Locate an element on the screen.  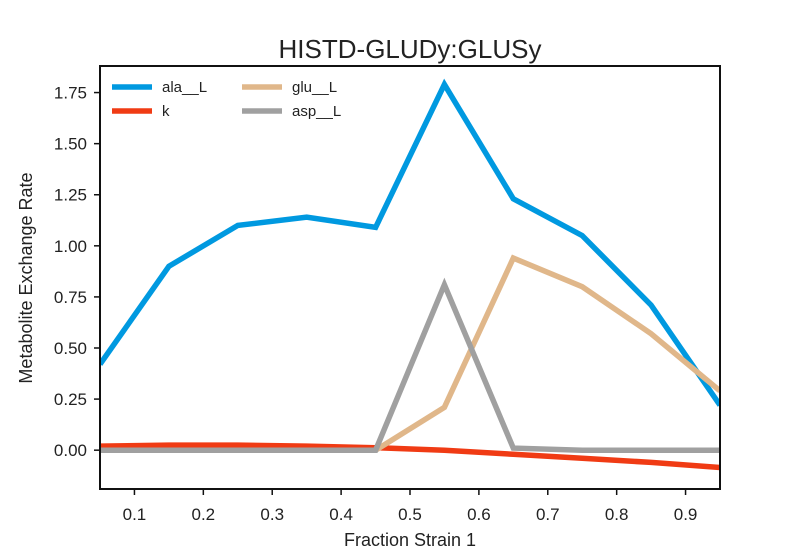
x-tick-label: 0.8 is located at coordinates (617, 514).